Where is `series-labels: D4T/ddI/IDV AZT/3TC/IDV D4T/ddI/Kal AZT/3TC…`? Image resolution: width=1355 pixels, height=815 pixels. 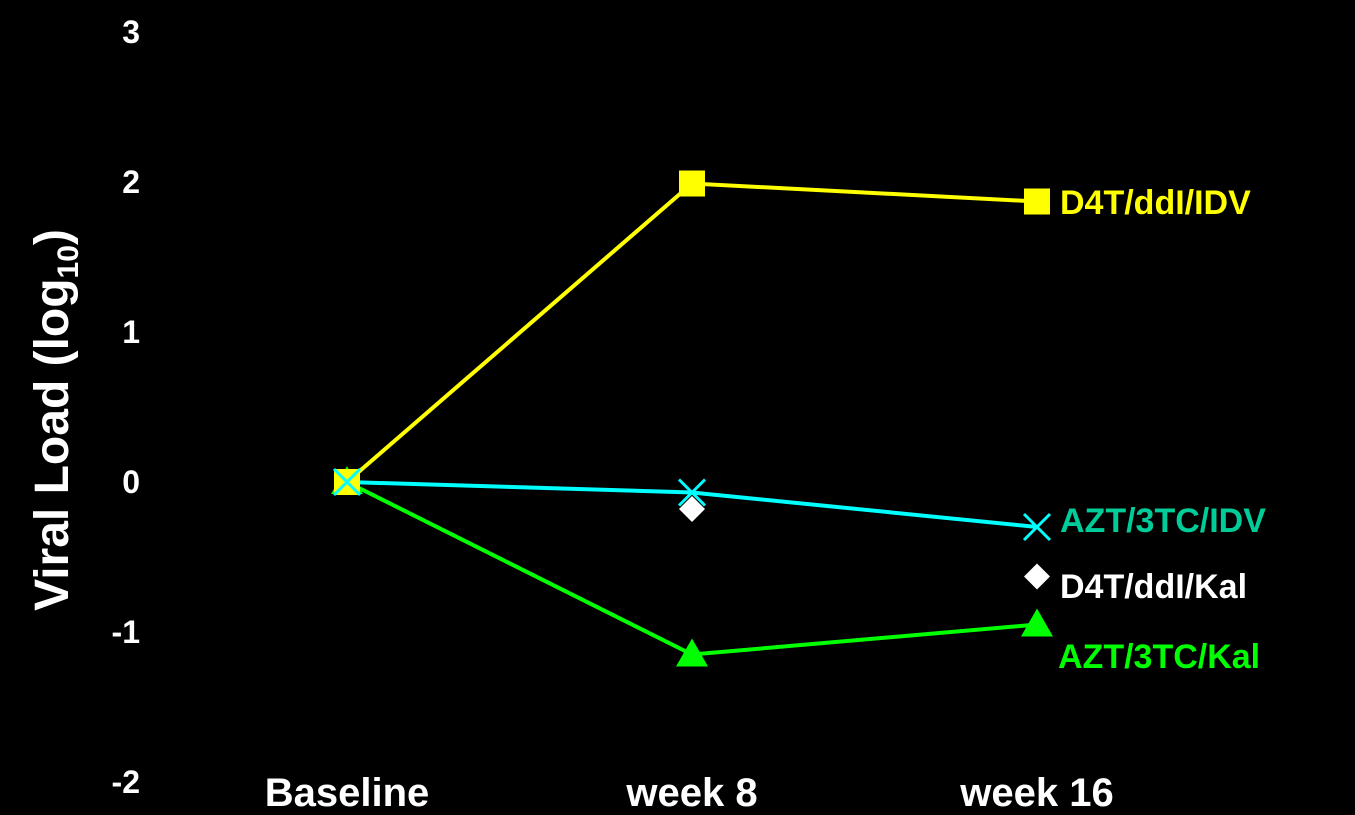
series-labels: D4T/ddI/IDV AZT/3TC/IDV D4T/ddI/Kal AZT/3TC… is located at coordinates (1162, 430).